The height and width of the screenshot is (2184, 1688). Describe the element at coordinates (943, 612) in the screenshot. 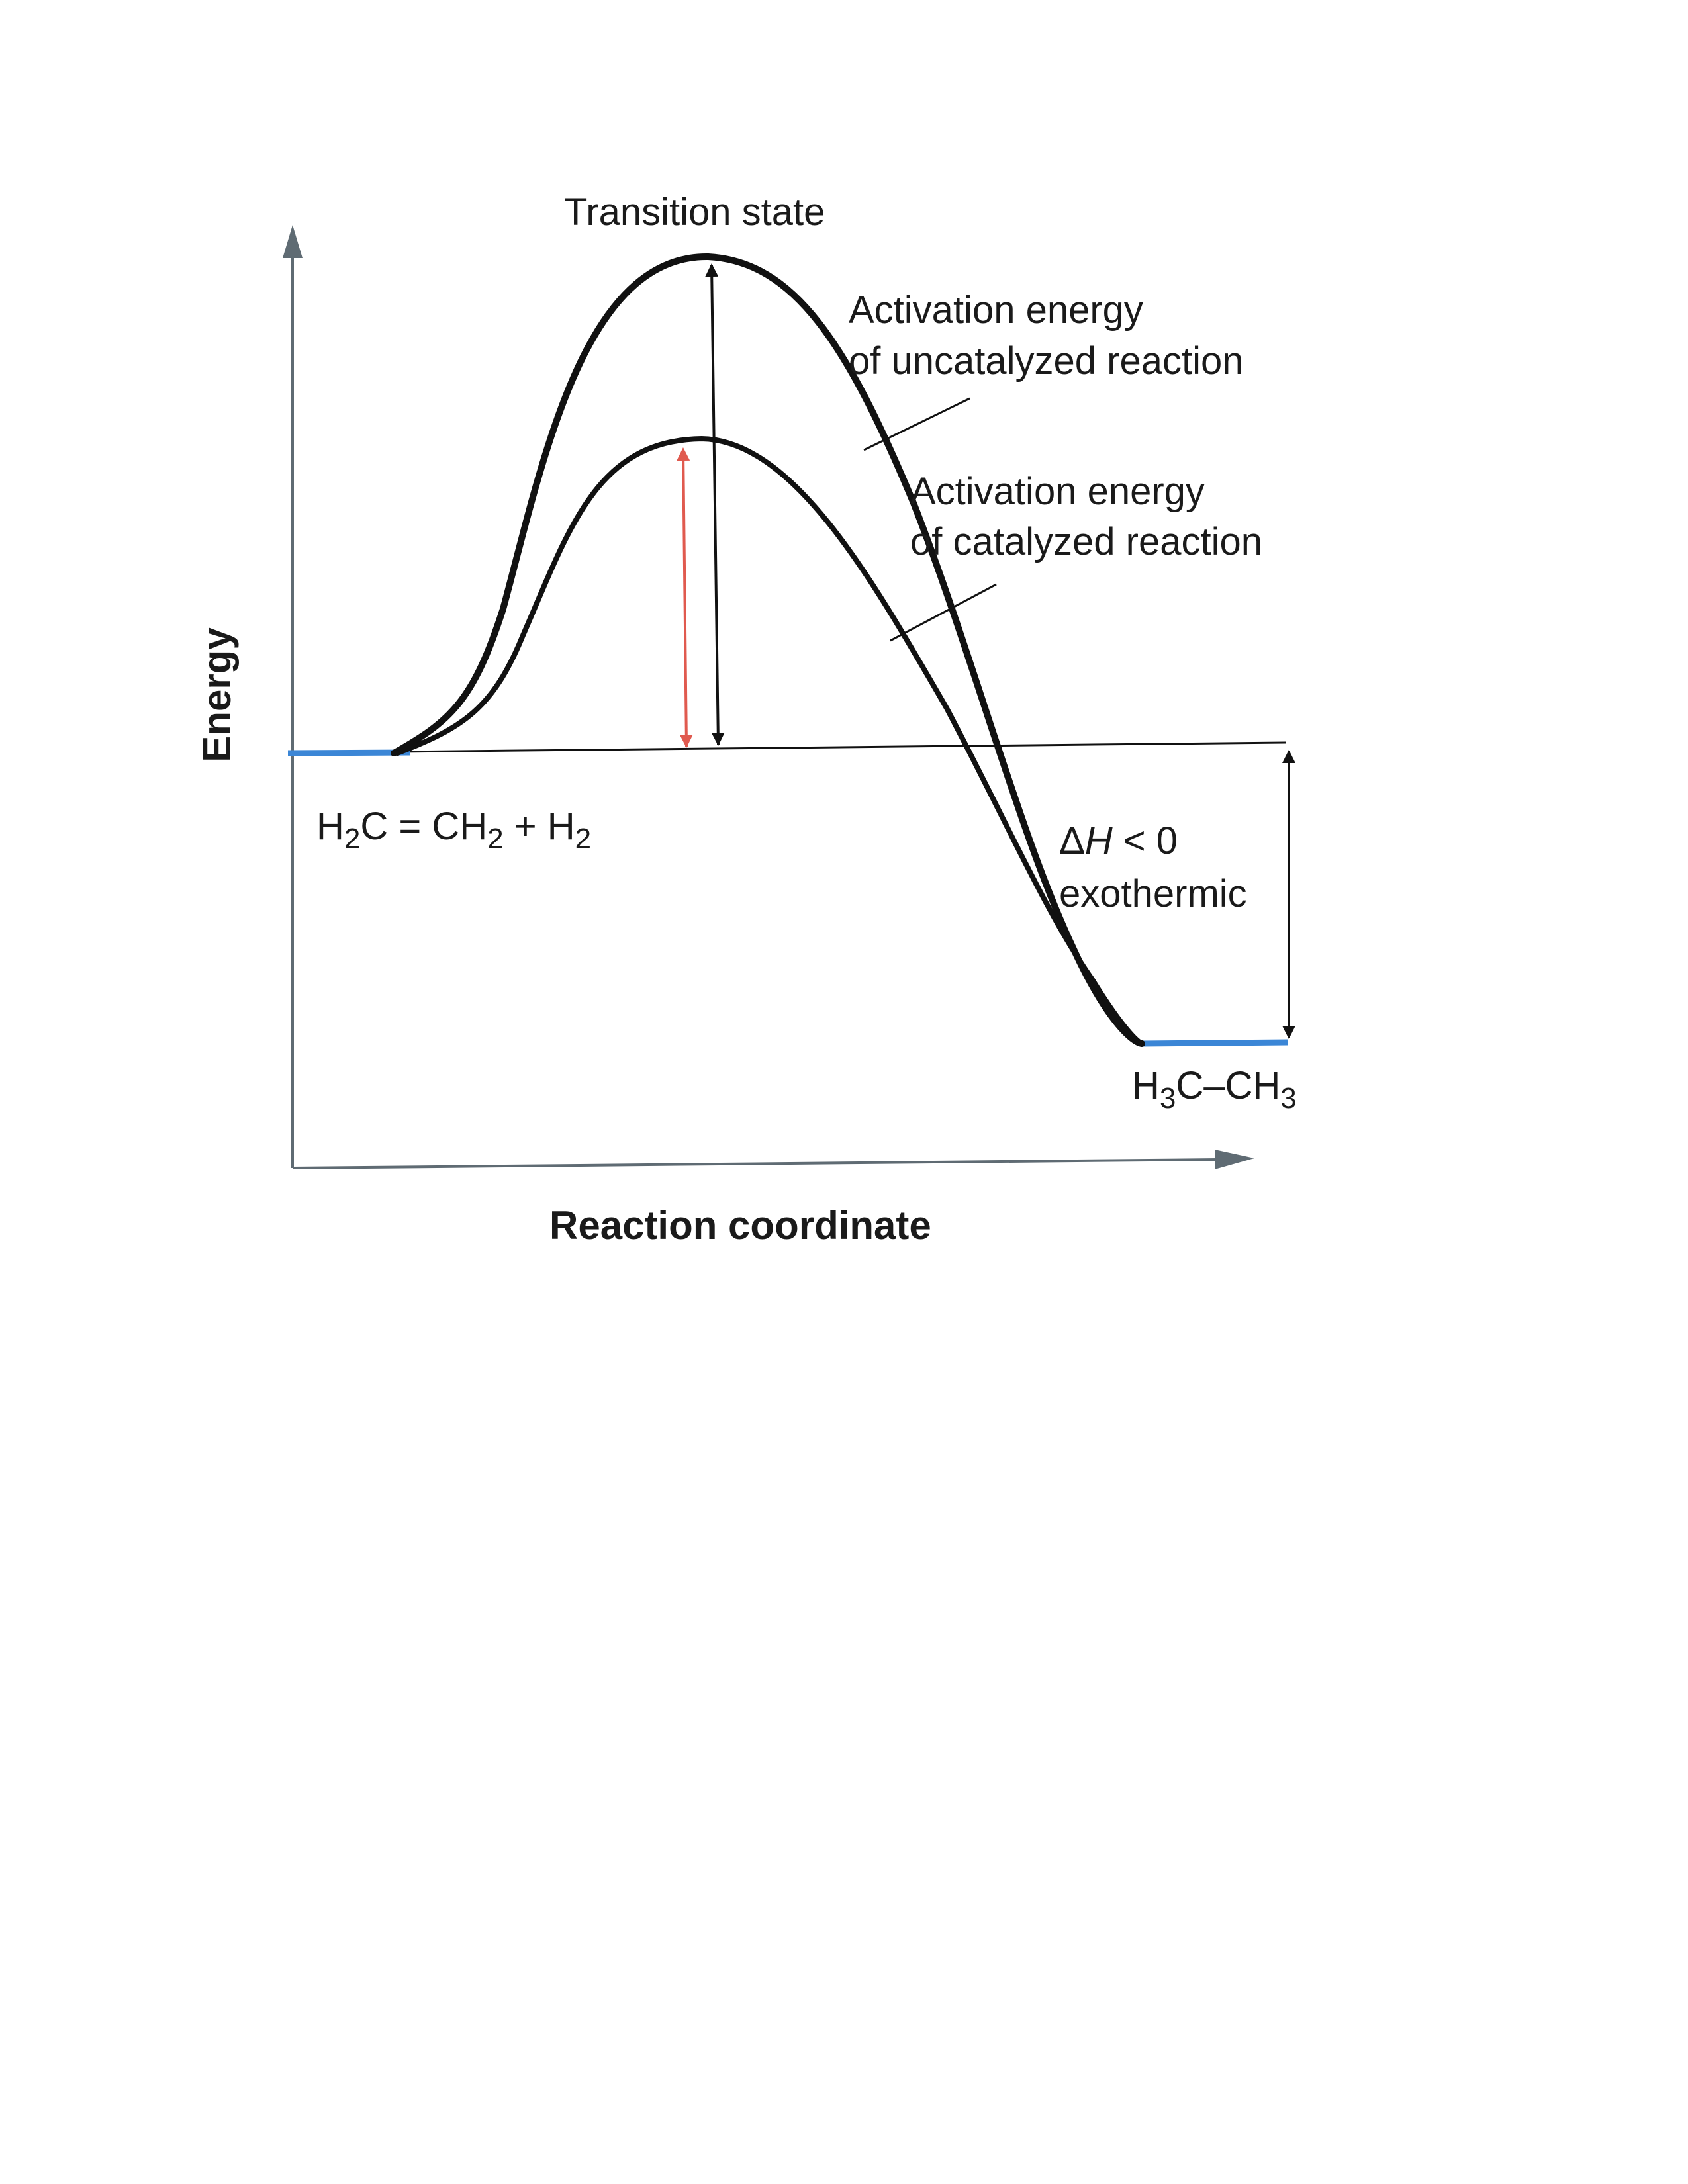

I see `catalyzed-leader-line` at that location.